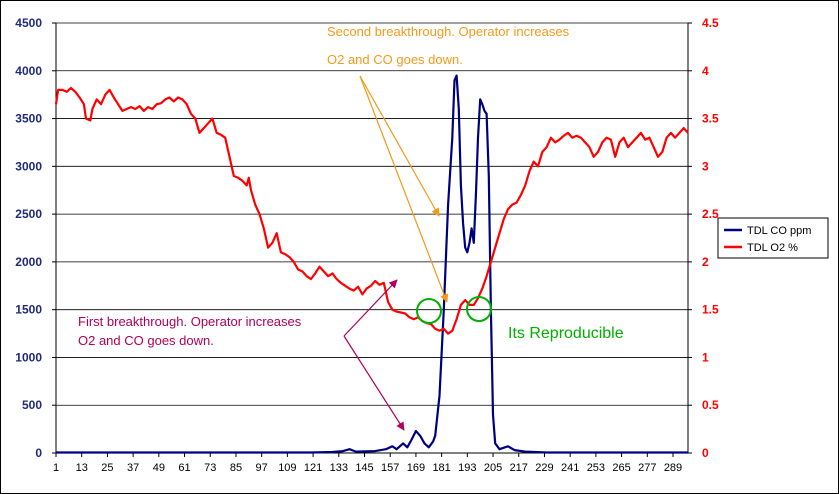 Image resolution: width=839 pixels, height=494 pixels. What do you see at coordinates (710, 405) in the screenshot?
I see `right-tick-label: 0.5` at bounding box center [710, 405].